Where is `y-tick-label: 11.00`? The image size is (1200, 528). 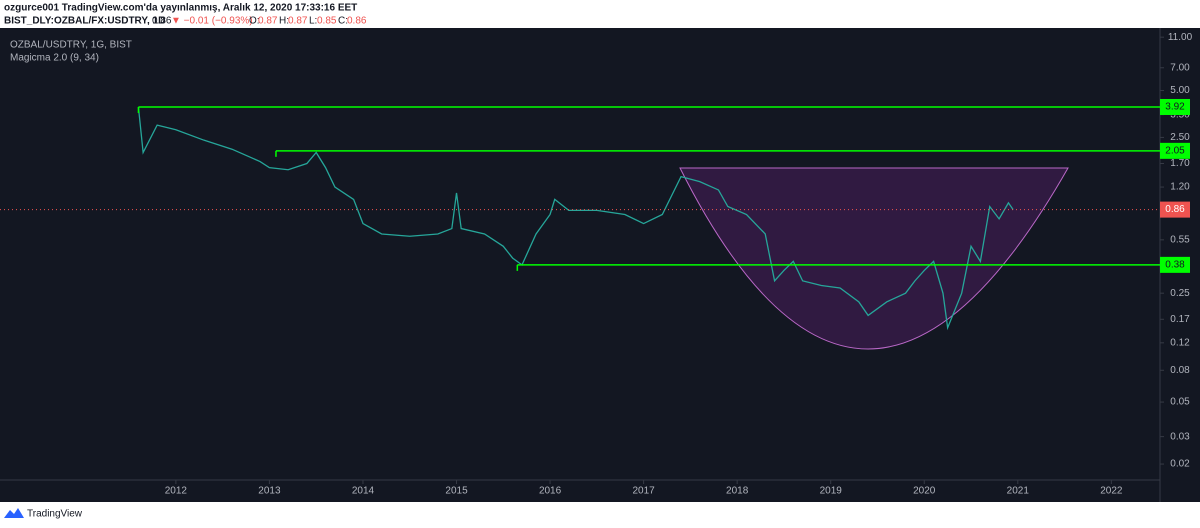
y-tick-label: 11.00 is located at coordinates (1180, 37).